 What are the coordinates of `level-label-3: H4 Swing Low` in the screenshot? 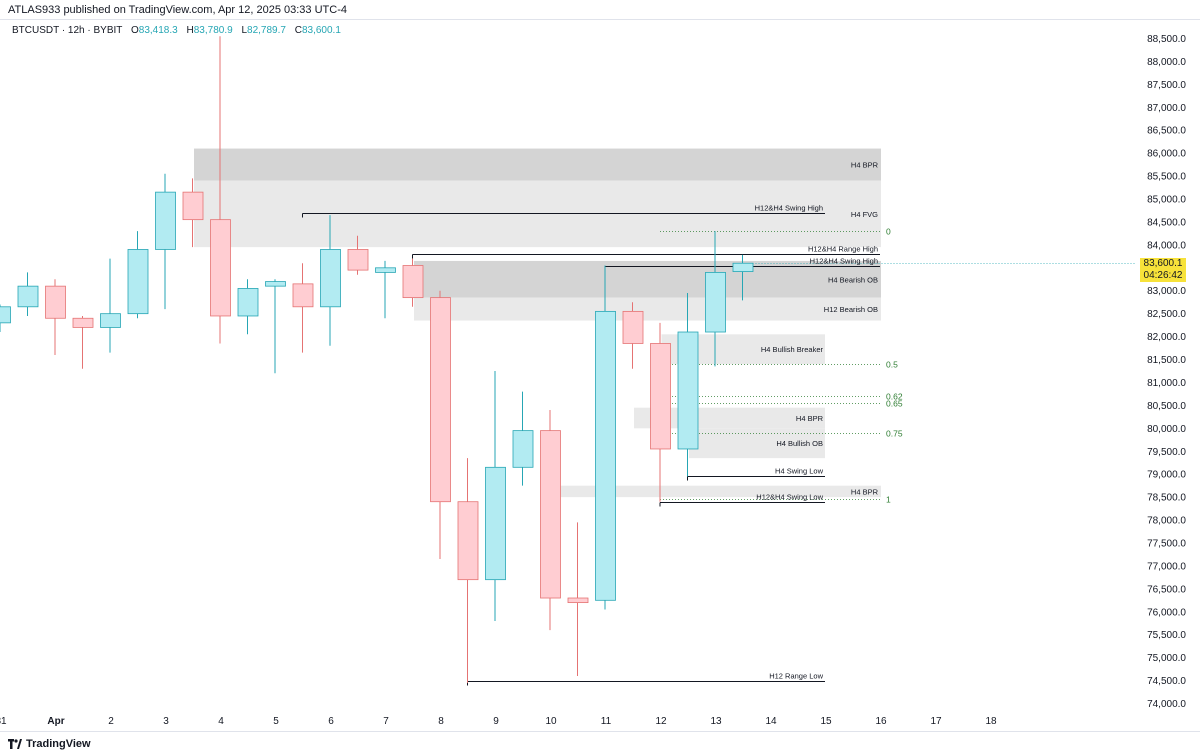 It's located at (799, 471).